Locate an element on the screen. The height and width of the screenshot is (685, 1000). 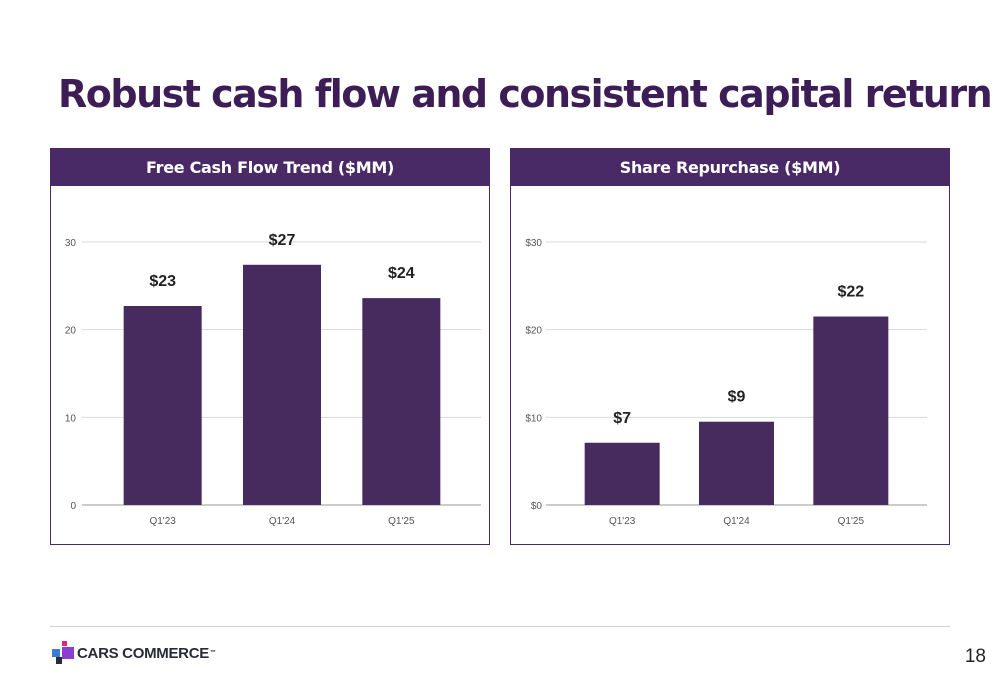
share-repurchase-chart-title: Share Repurchase ($MM) is located at coordinates (730, 167).